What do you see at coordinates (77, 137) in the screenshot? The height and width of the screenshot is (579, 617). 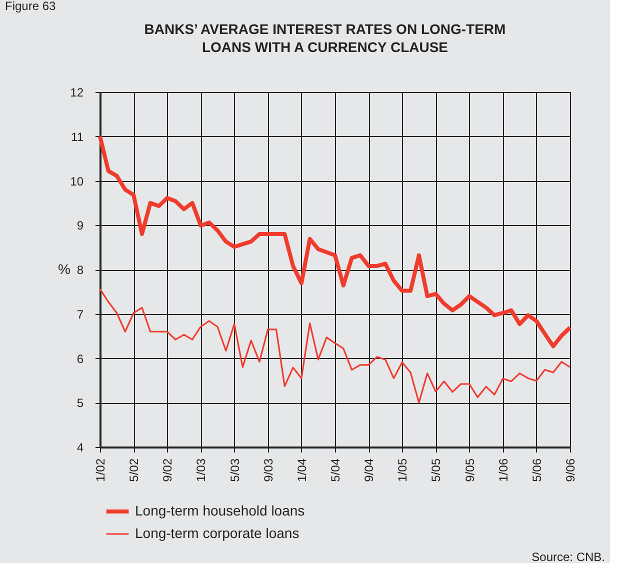 I see `y-tick-label: 11` at bounding box center [77, 137].